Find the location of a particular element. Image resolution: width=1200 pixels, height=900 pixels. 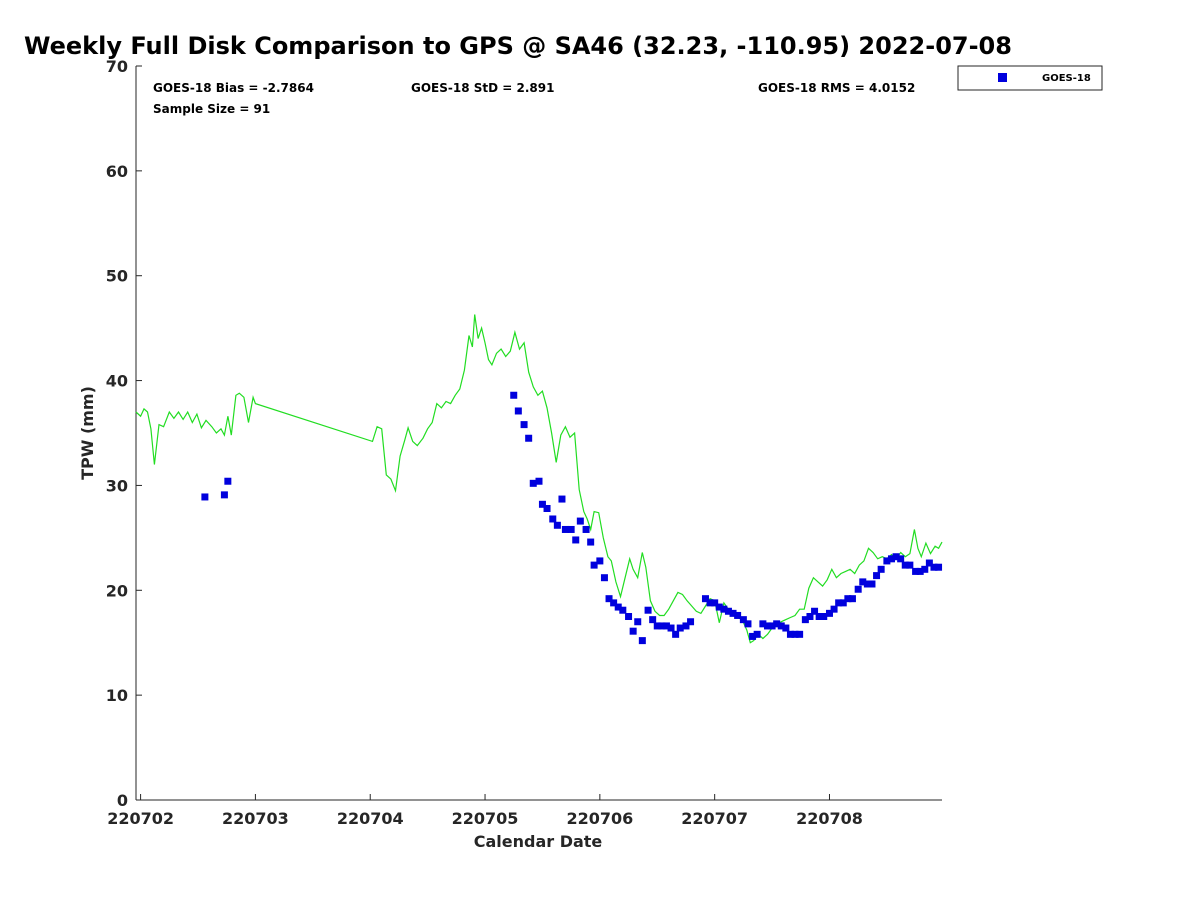

x-tick-label: 220704 is located at coordinates (370, 818).